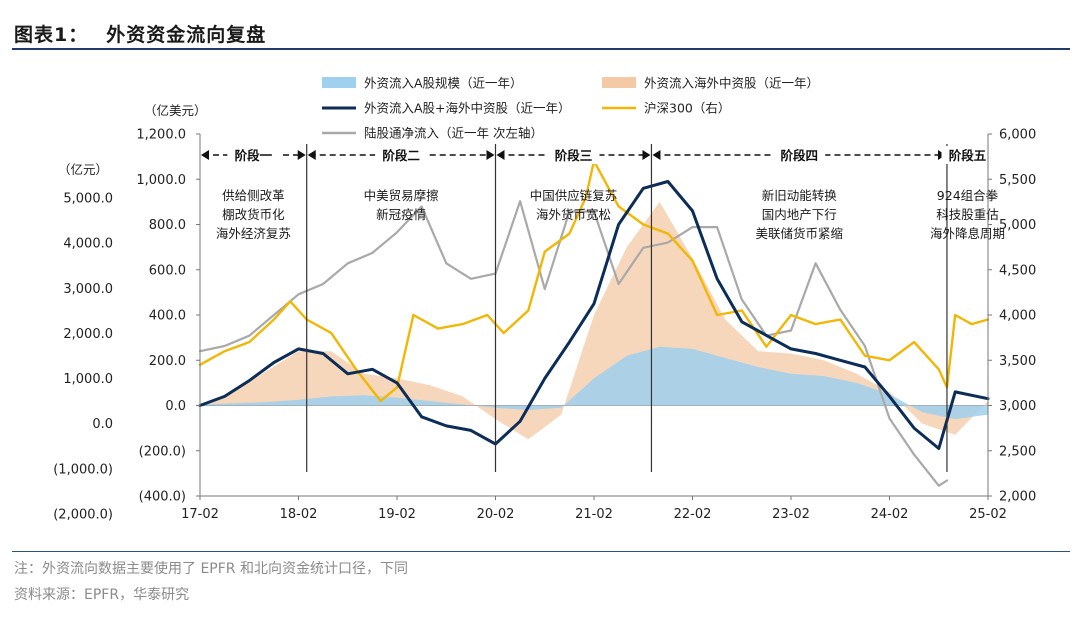  I want to click on left-axis-unit: （亿美元）, so click(175, 110).